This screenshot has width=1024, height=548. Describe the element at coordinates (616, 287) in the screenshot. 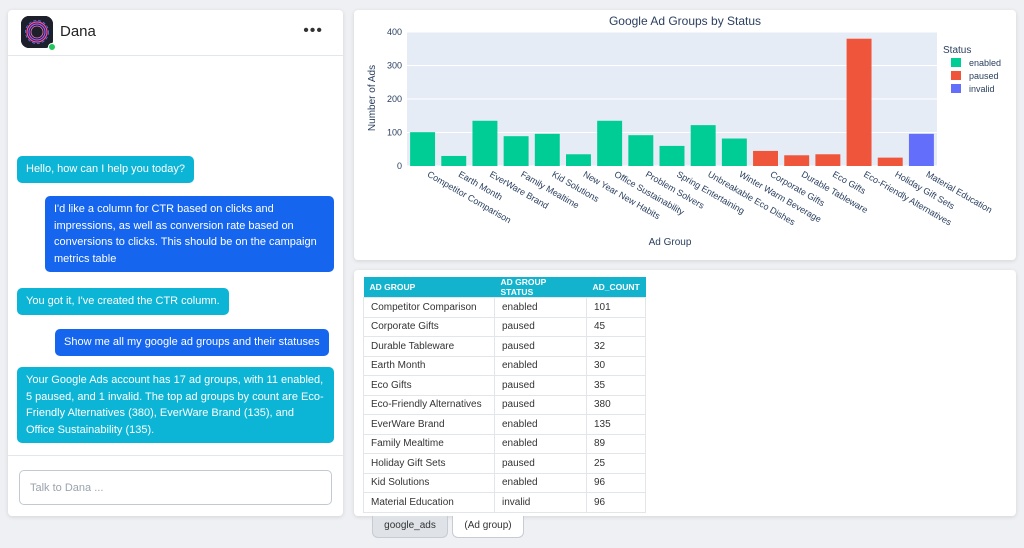

I see `column-header: AD_COUNT` at that location.